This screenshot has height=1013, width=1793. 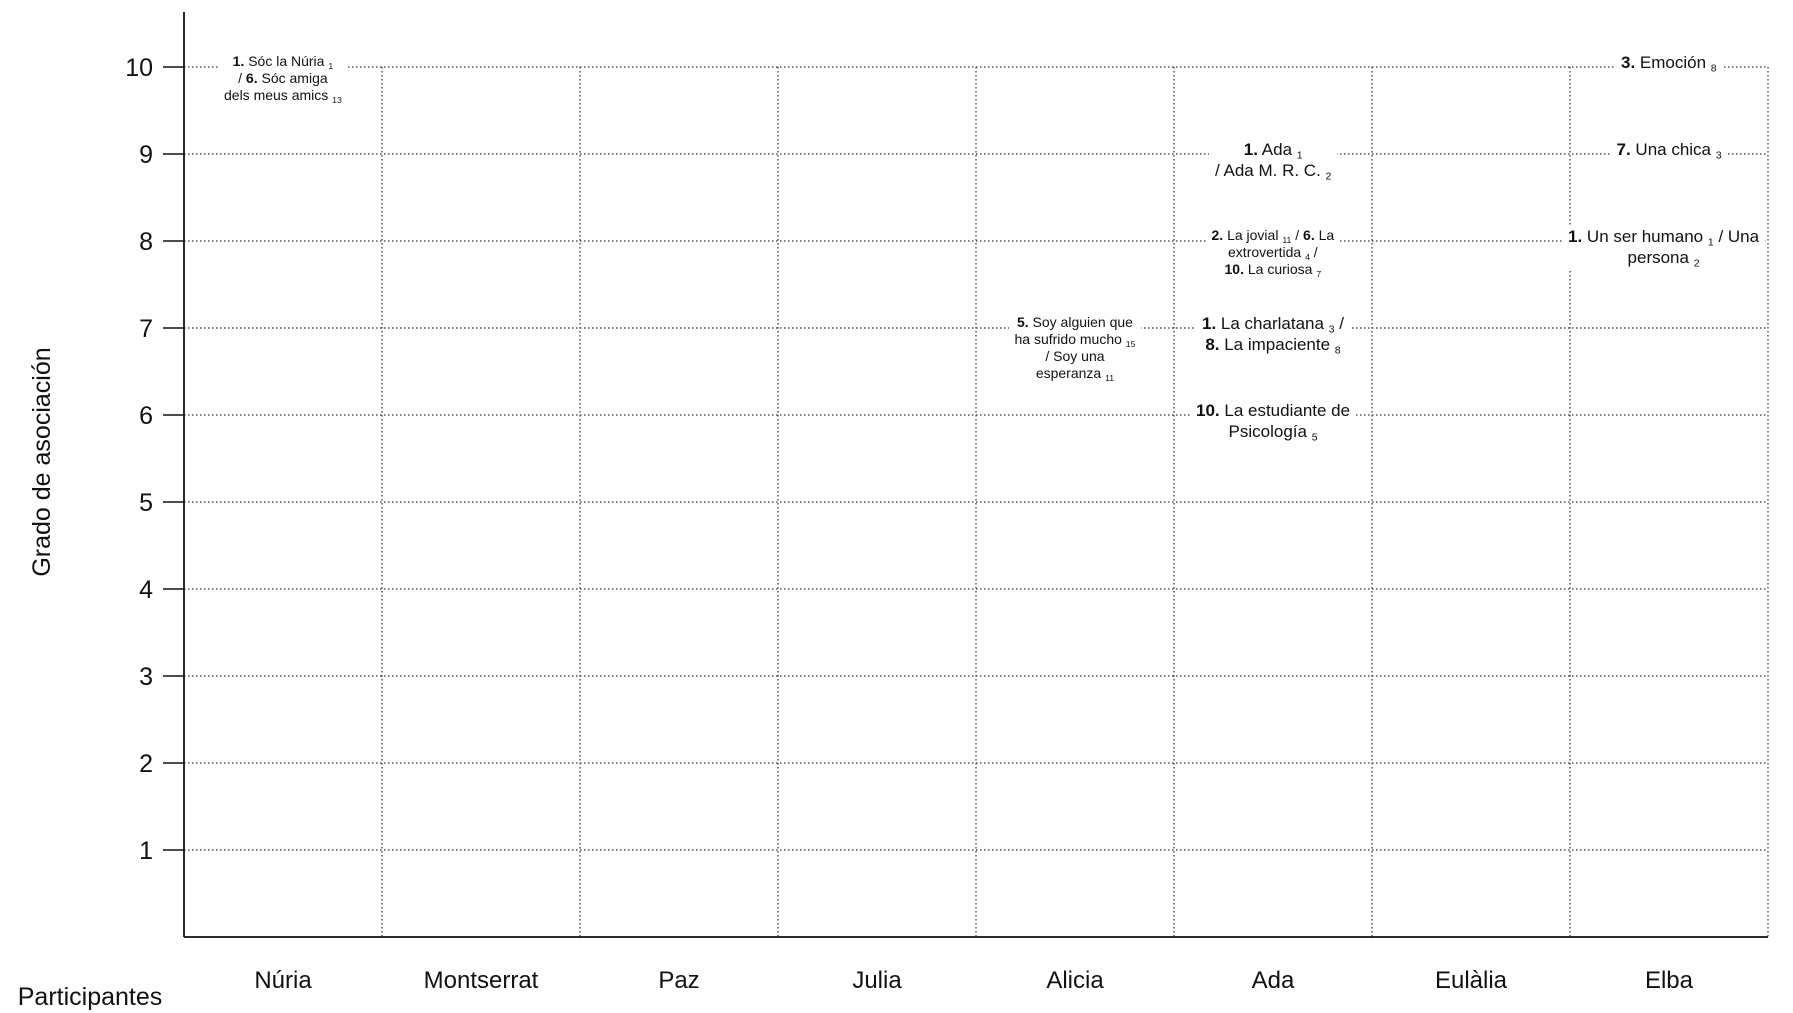 I want to click on x-tick-label: Alicia, so click(x=1075, y=980).